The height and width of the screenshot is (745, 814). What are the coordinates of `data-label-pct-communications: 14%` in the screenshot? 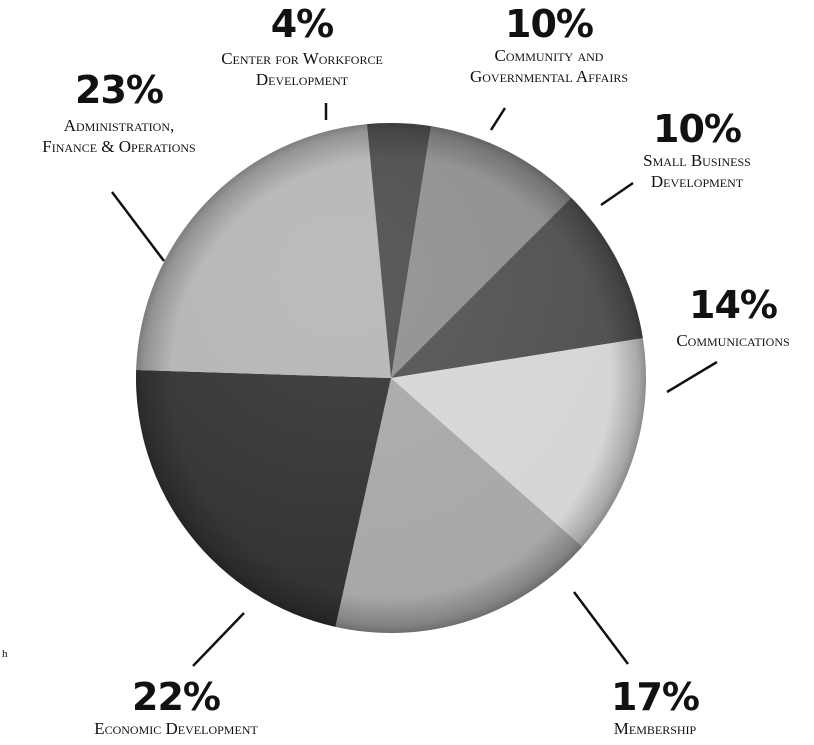 It's located at (733, 305).